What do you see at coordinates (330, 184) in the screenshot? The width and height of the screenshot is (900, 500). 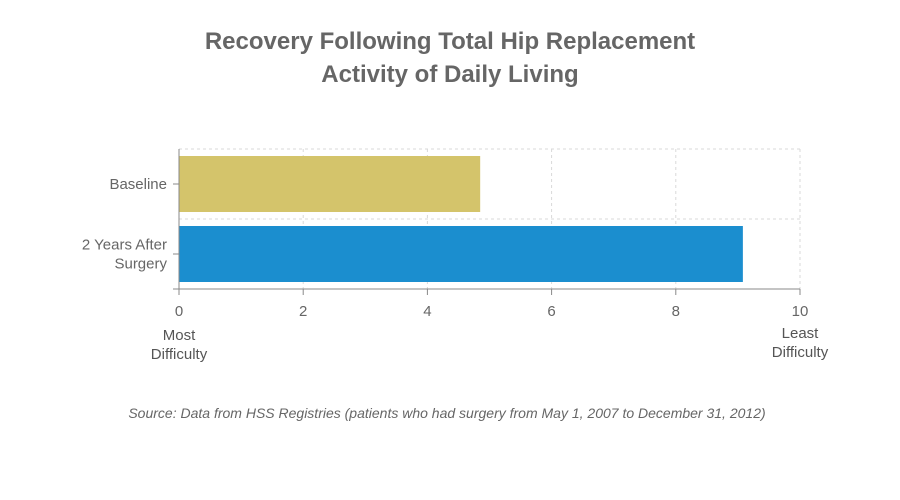 I see `bar-baseline` at bounding box center [330, 184].